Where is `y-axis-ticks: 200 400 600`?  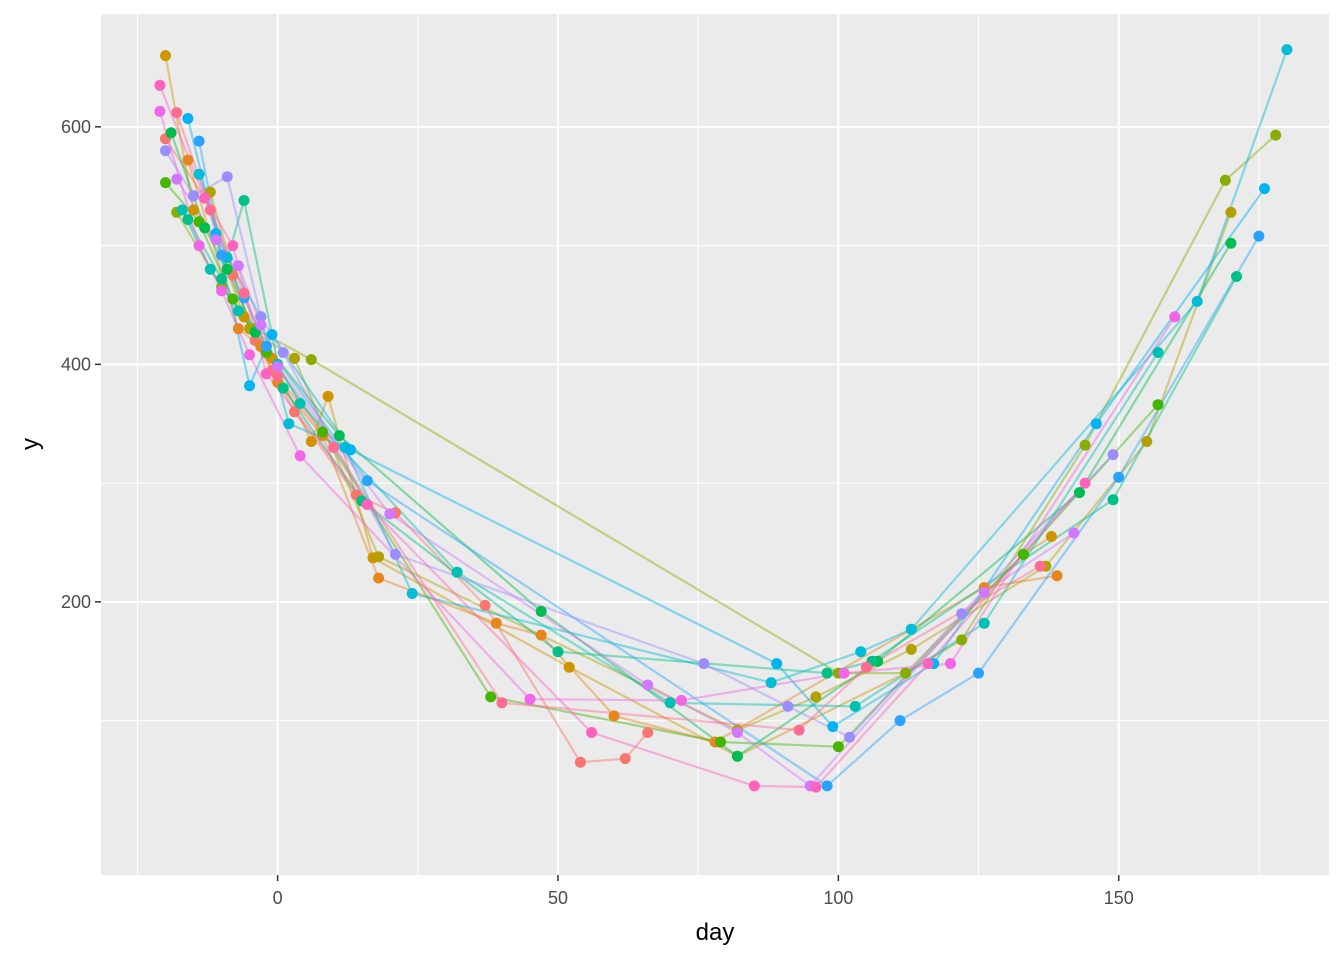
y-axis-ticks: 200 400 600 is located at coordinates (81, 364).